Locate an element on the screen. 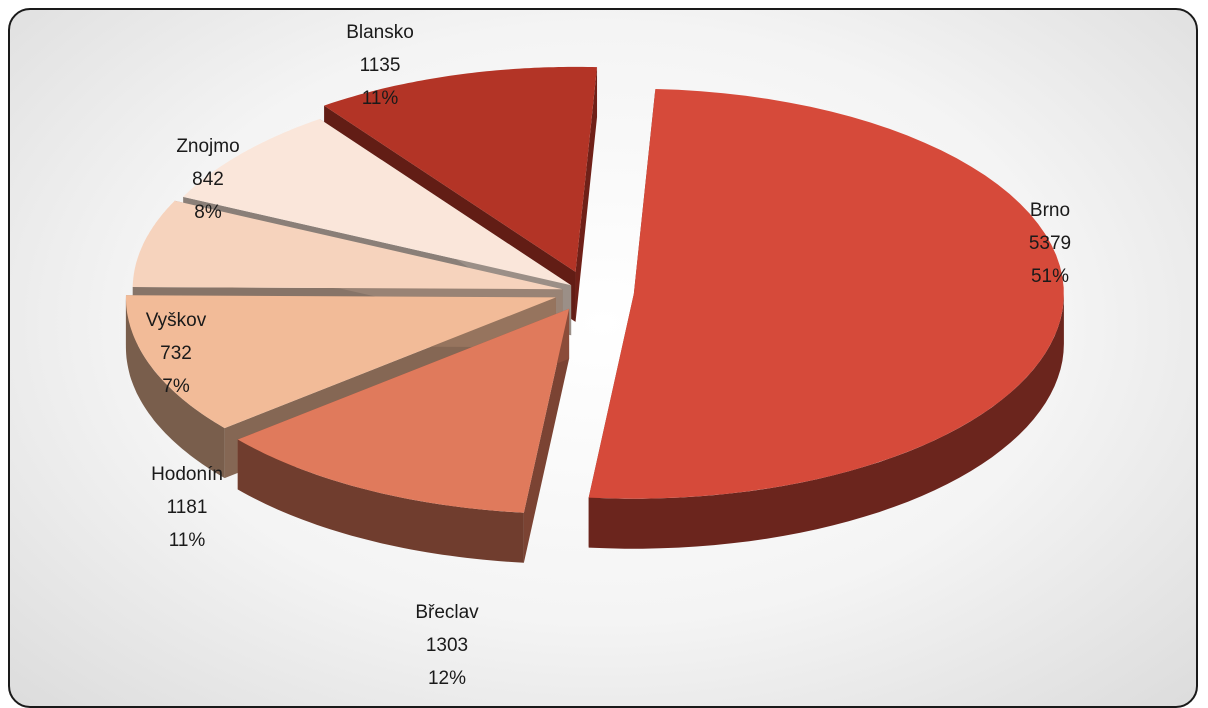  data-label-znojmo: Znojmo 842 8% is located at coordinates (207, 179).